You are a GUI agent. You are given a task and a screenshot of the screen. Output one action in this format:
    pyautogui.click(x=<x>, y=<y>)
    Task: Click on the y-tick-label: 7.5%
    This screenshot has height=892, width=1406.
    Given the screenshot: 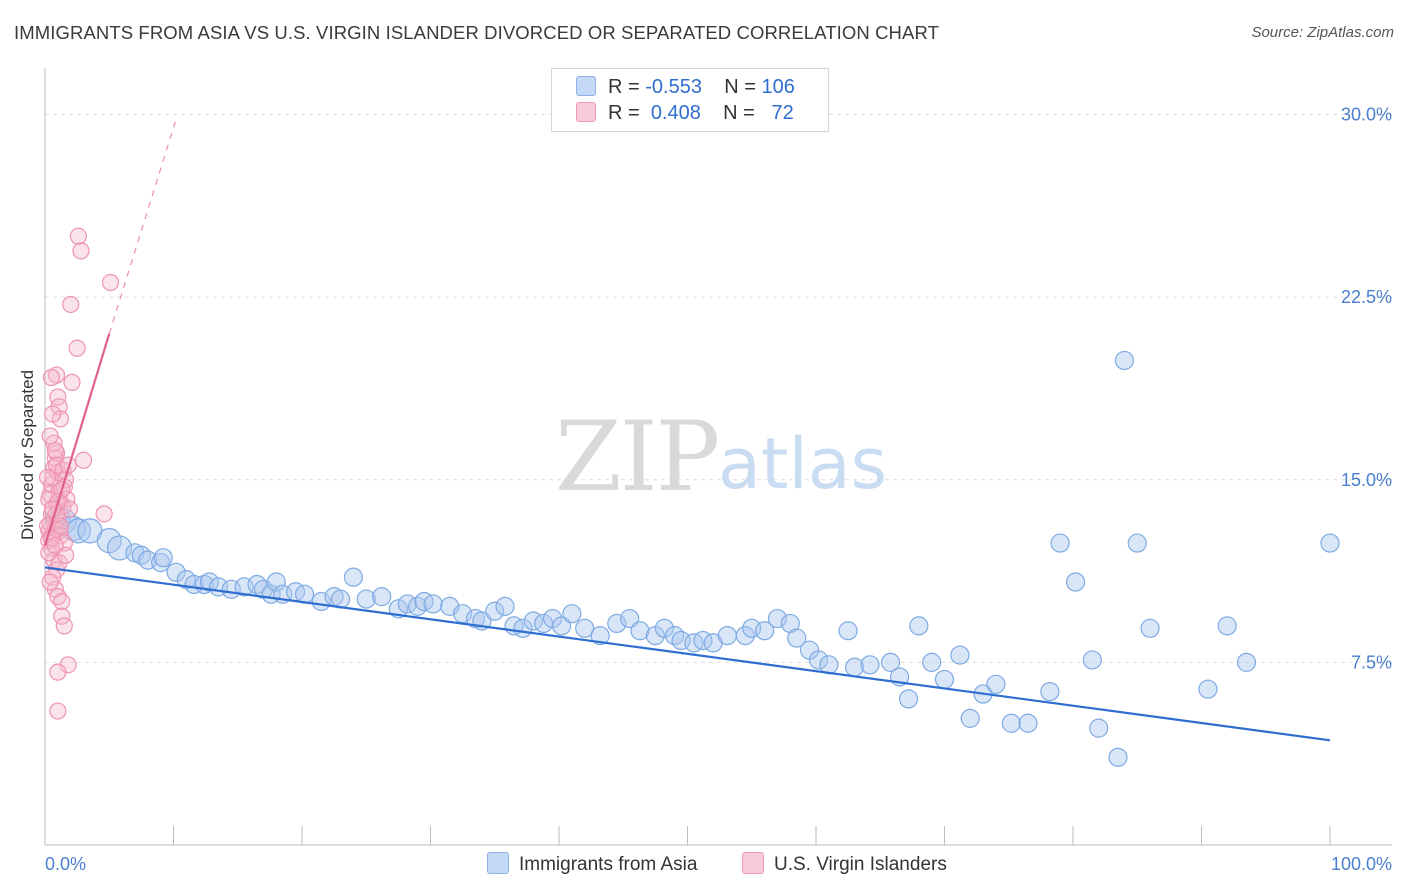 What is the action you would take?
    pyautogui.click(x=1371, y=662)
    